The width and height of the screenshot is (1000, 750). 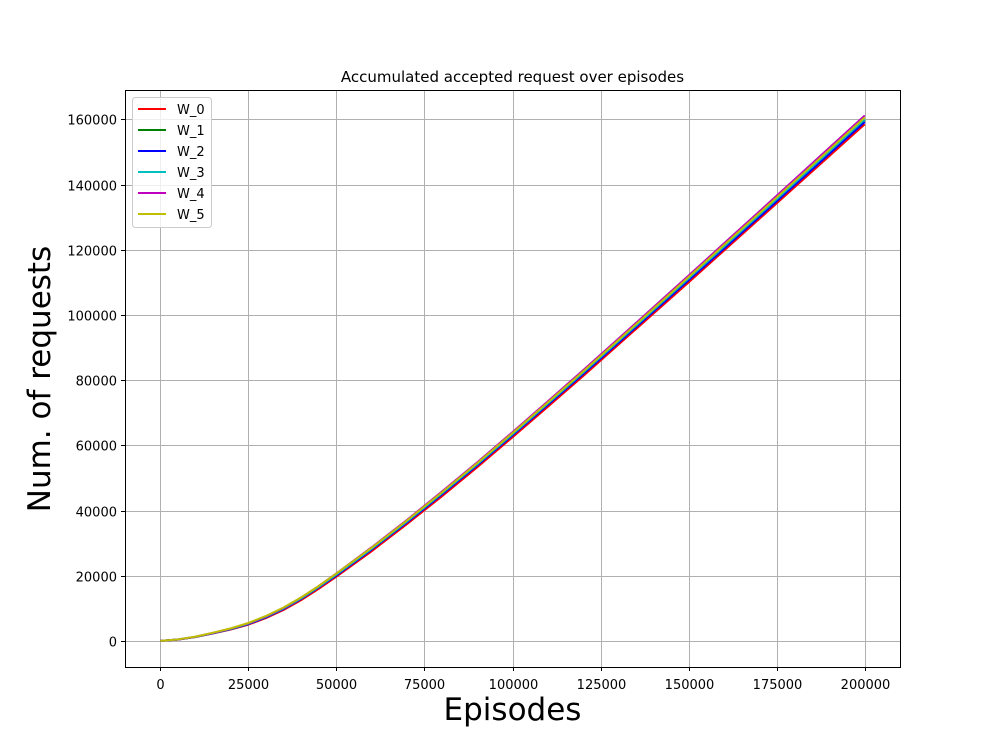 What do you see at coordinates (690, 685) in the screenshot?
I see `x-tick-label: 150000` at bounding box center [690, 685].